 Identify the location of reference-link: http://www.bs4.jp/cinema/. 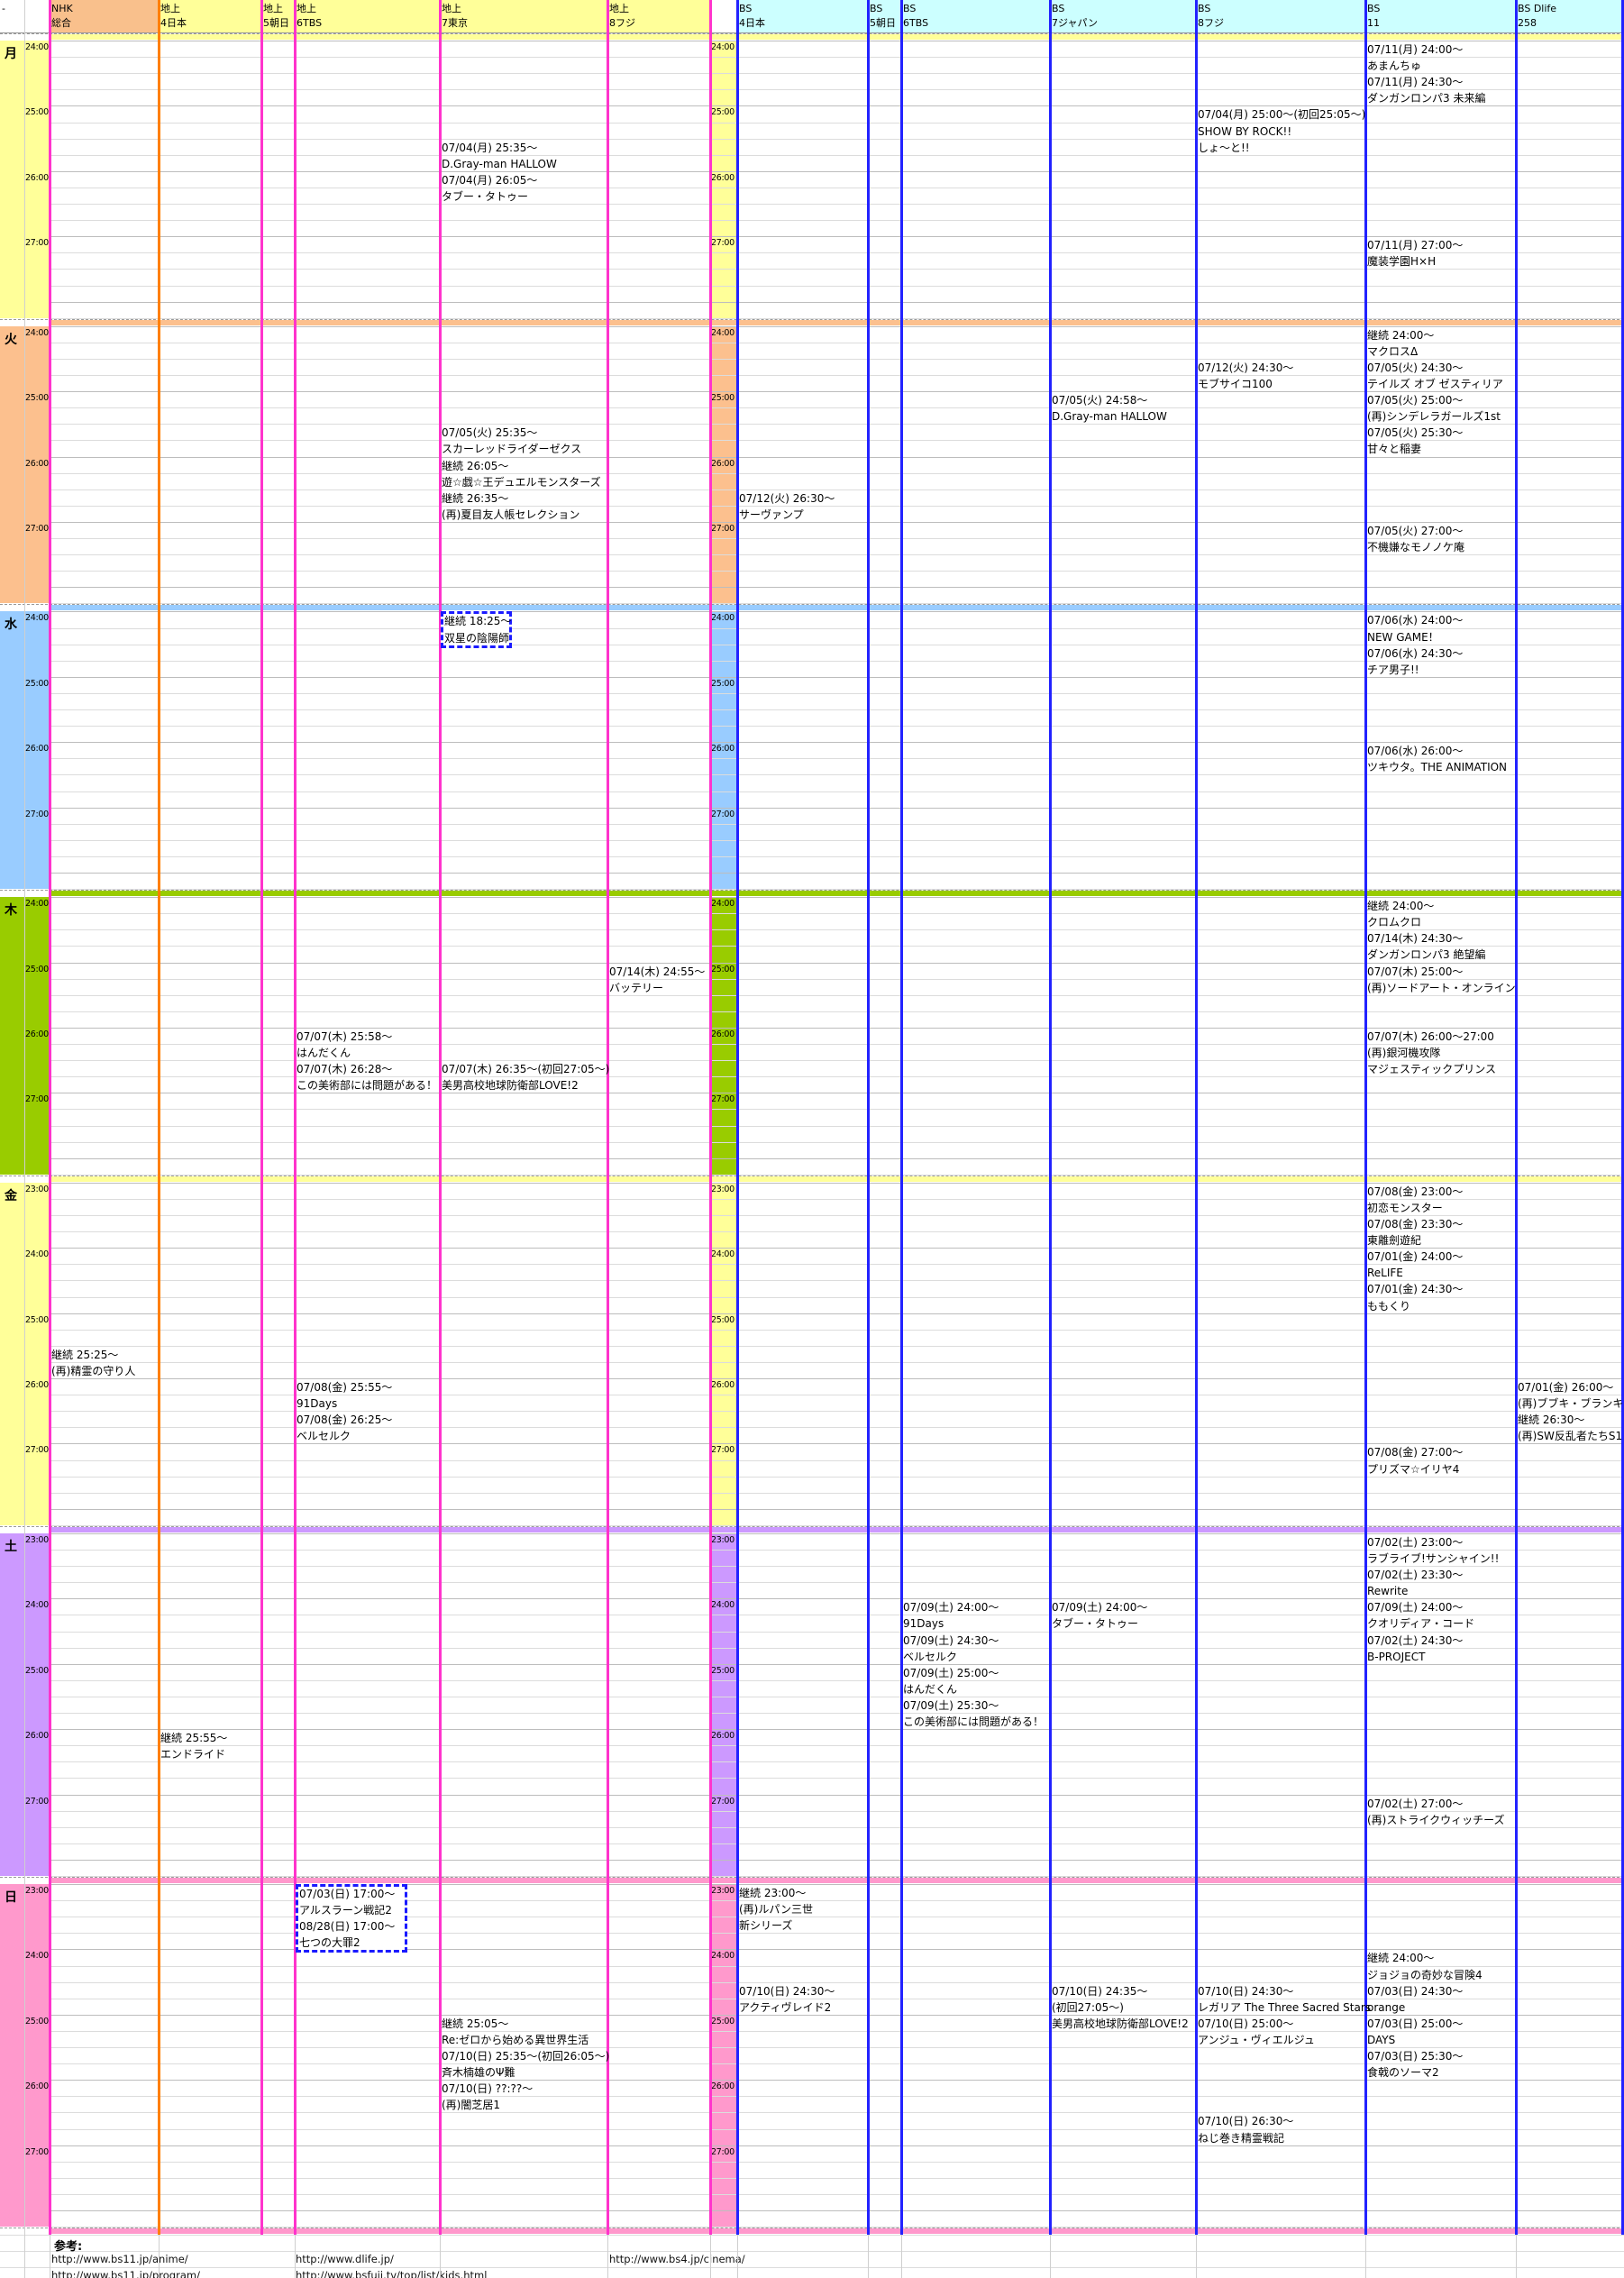
(677, 2259).